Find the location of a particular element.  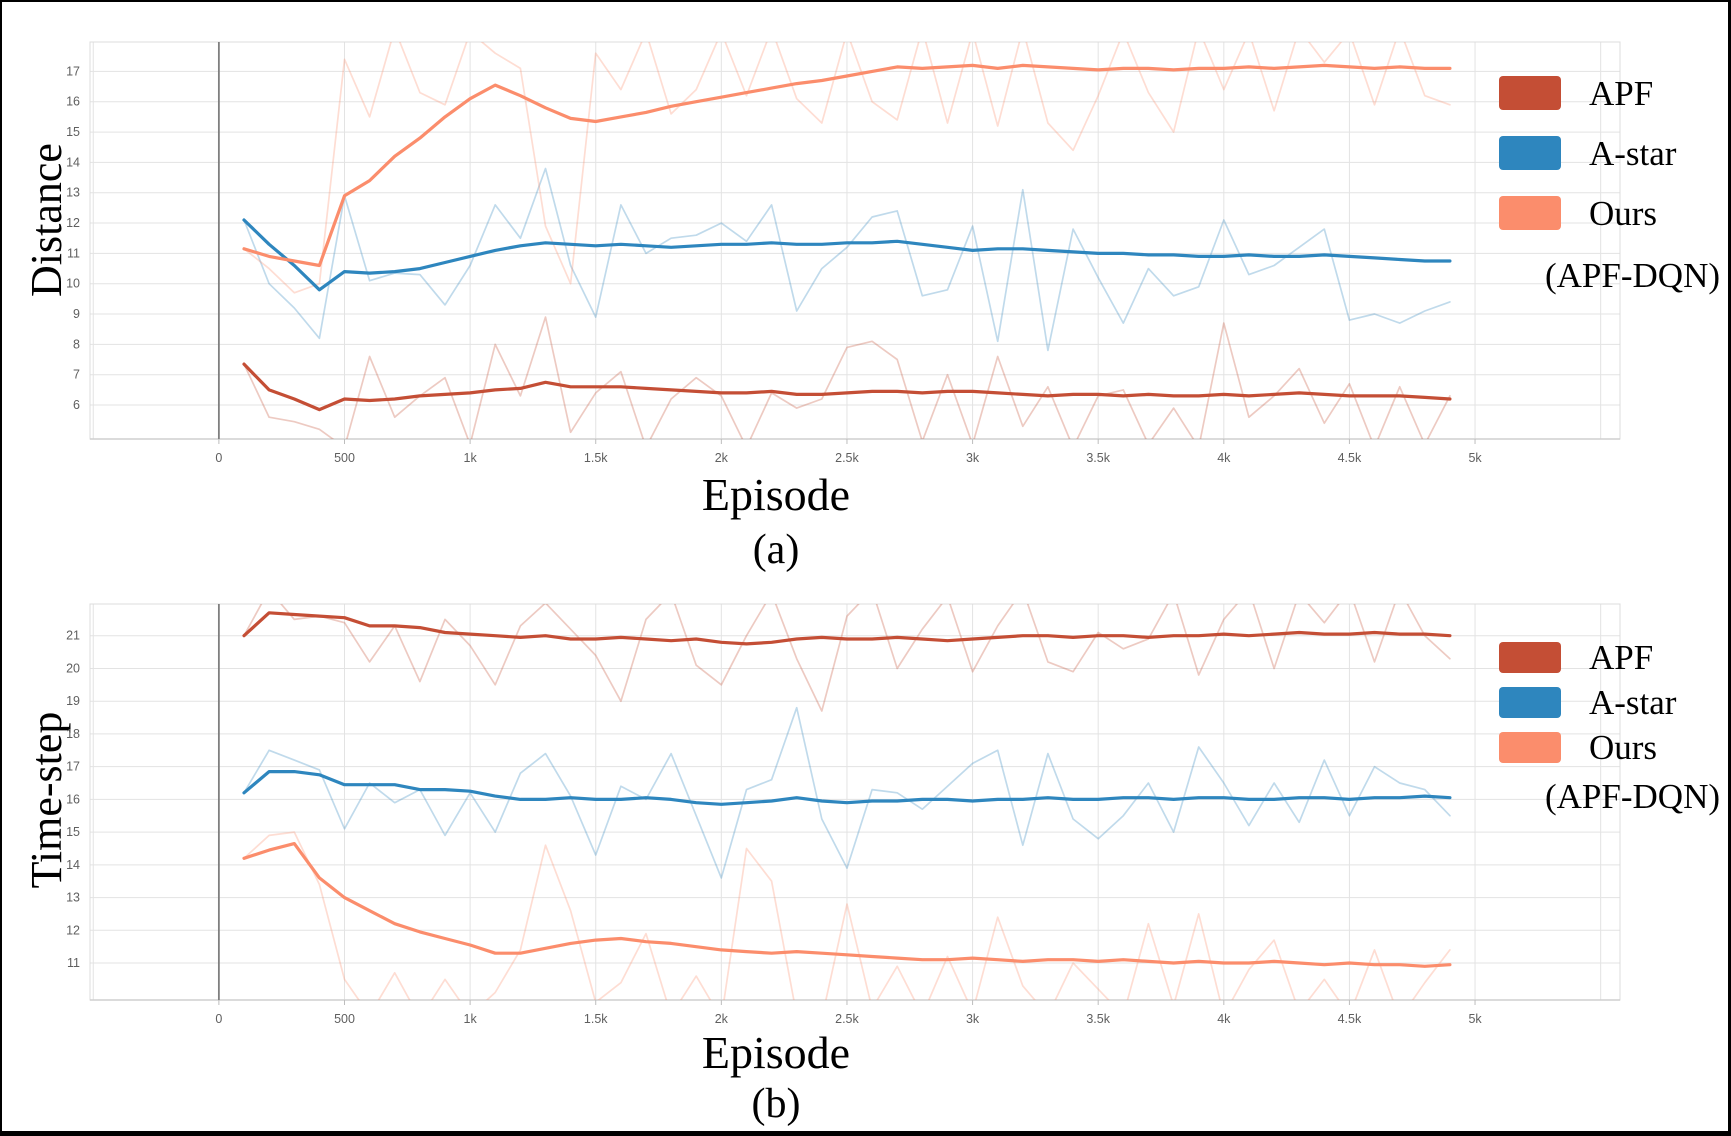

legend-chart-a: APF A-star Ours (APF-DQN) is located at coordinates (1613, 184).